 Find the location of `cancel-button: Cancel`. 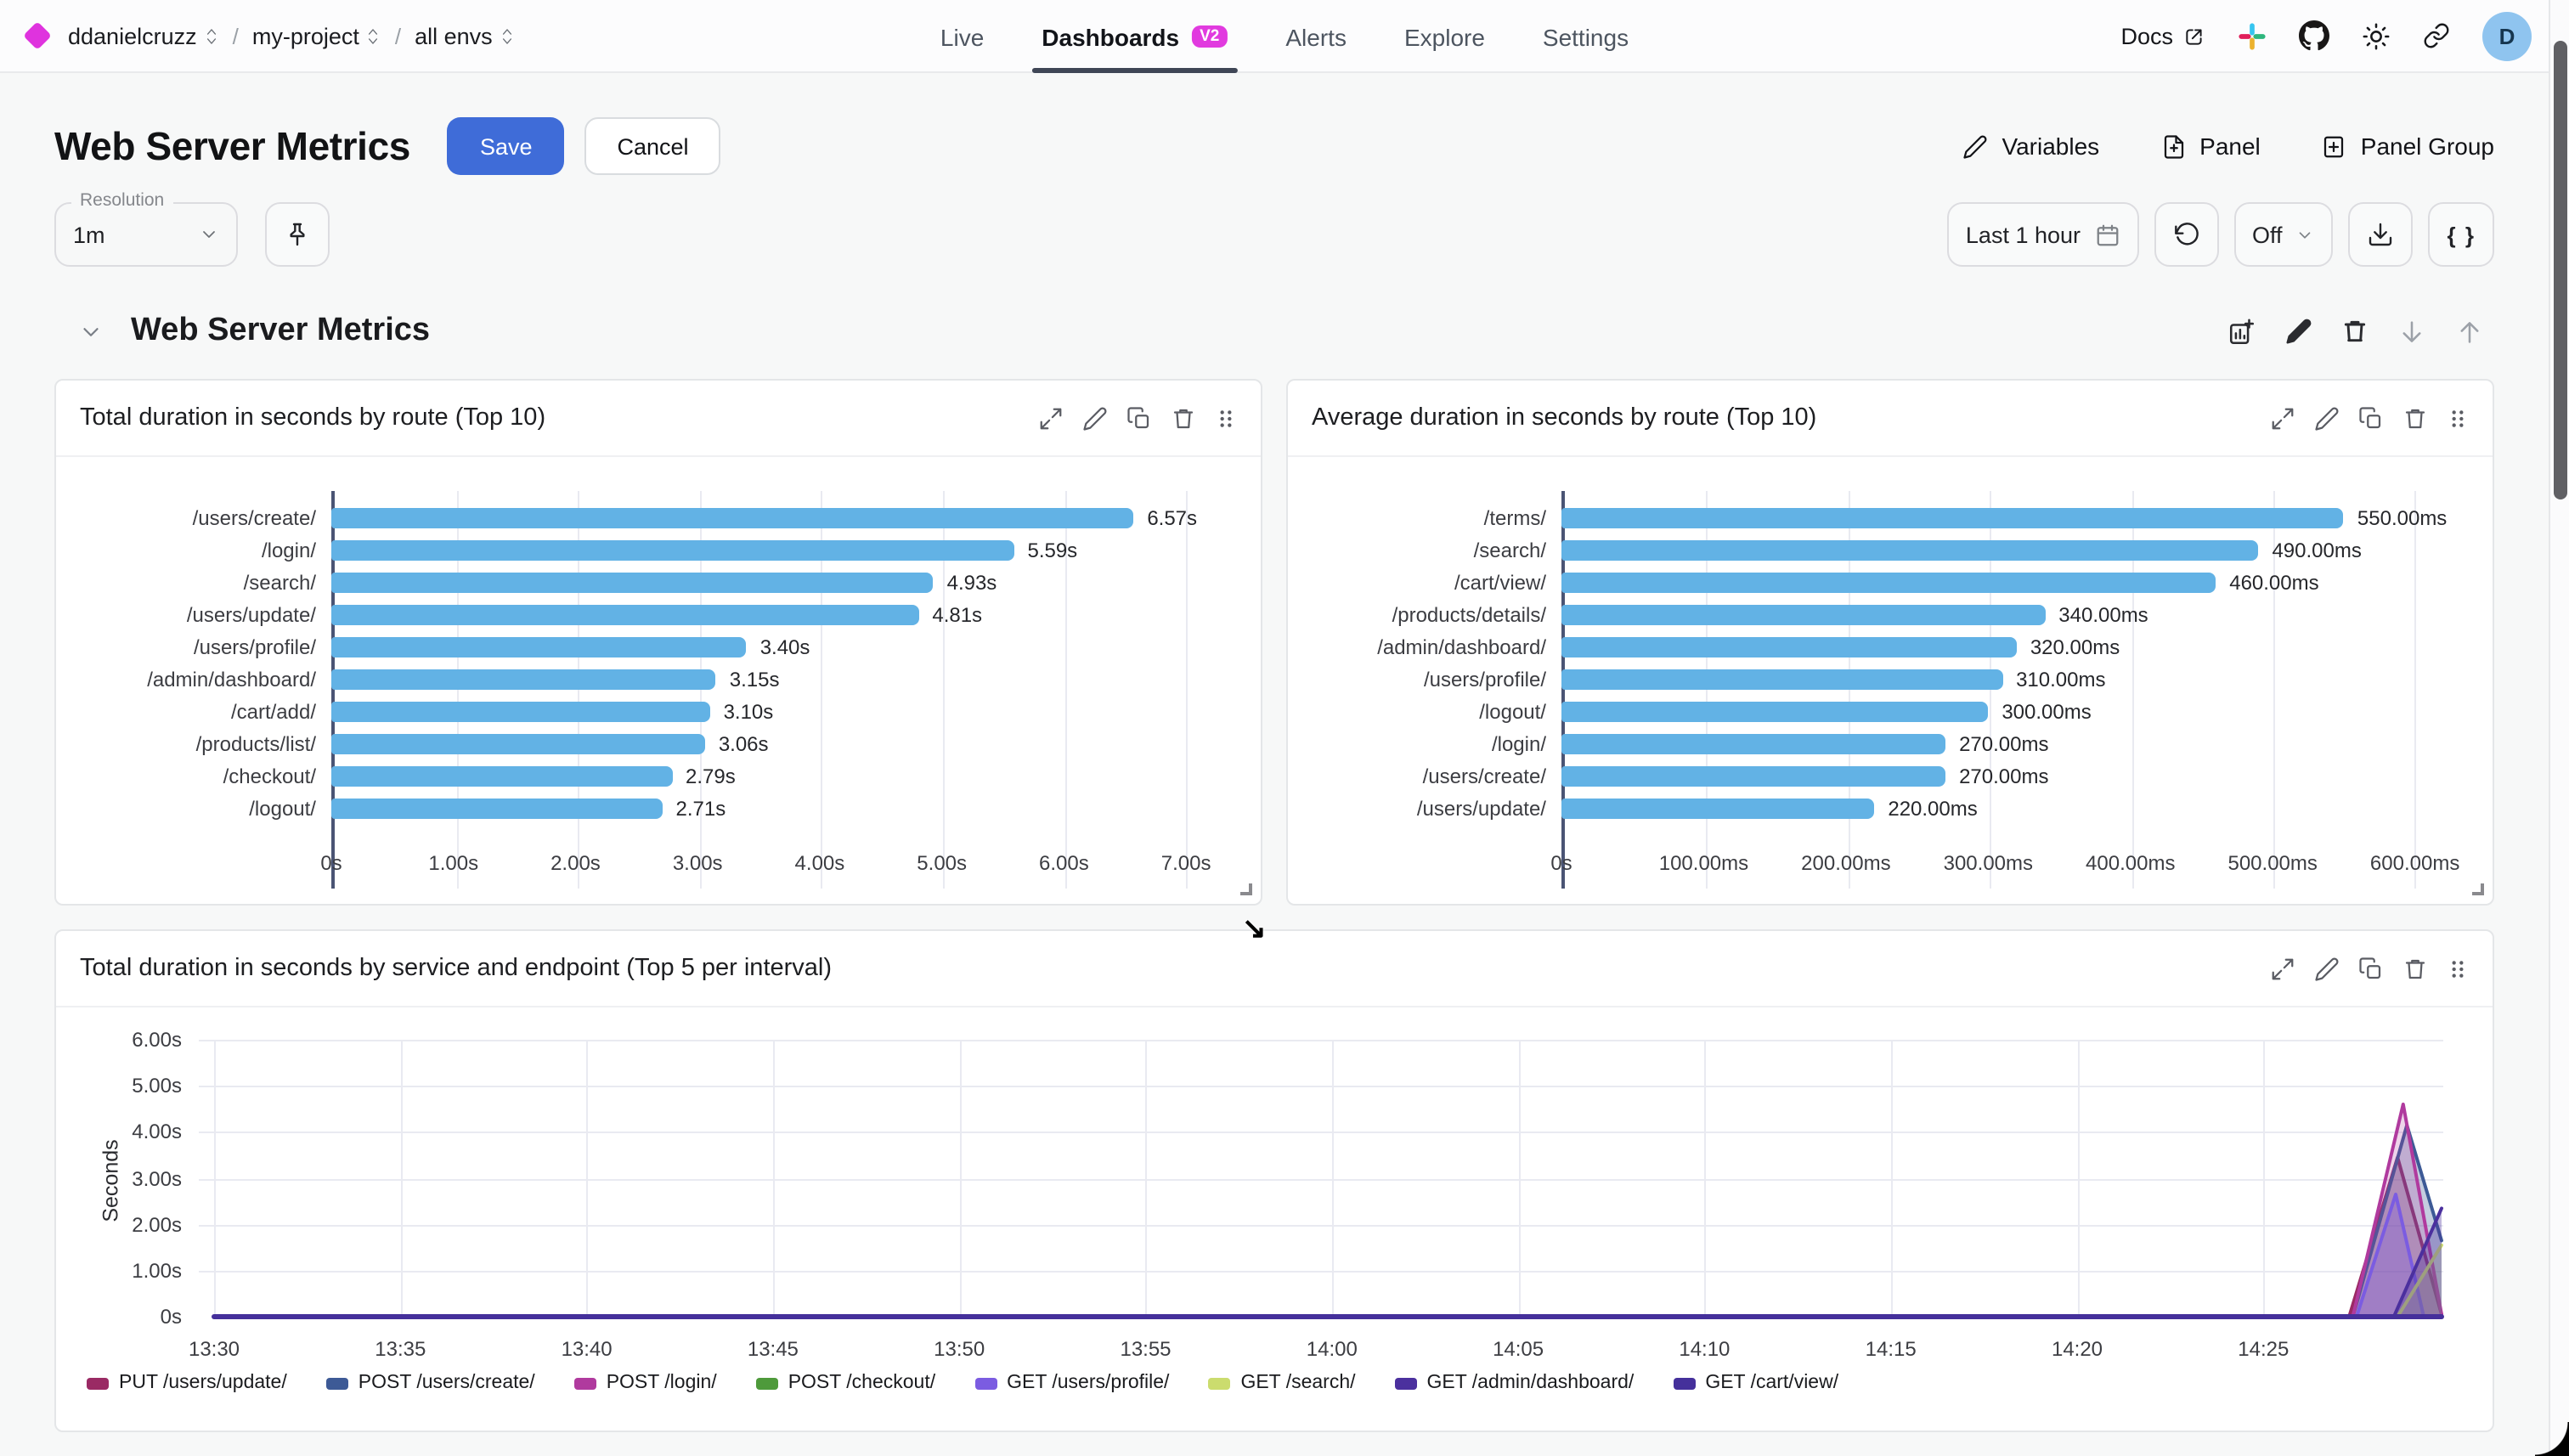

cancel-button: Cancel is located at coordinates (653, 146).